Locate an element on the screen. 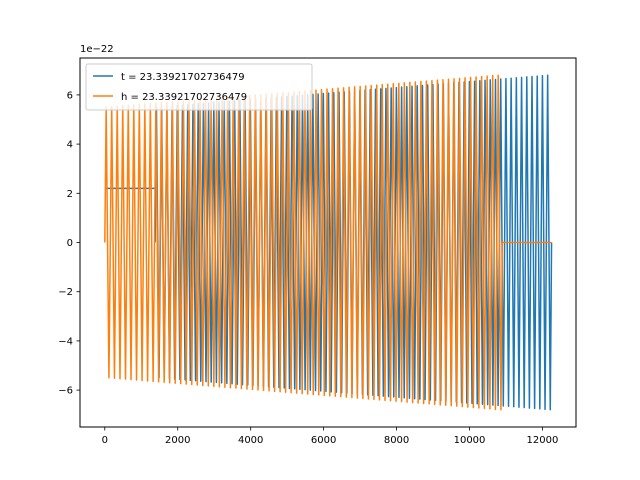  y-offset-text: 1e−22 is located at coordinates (97, 49).